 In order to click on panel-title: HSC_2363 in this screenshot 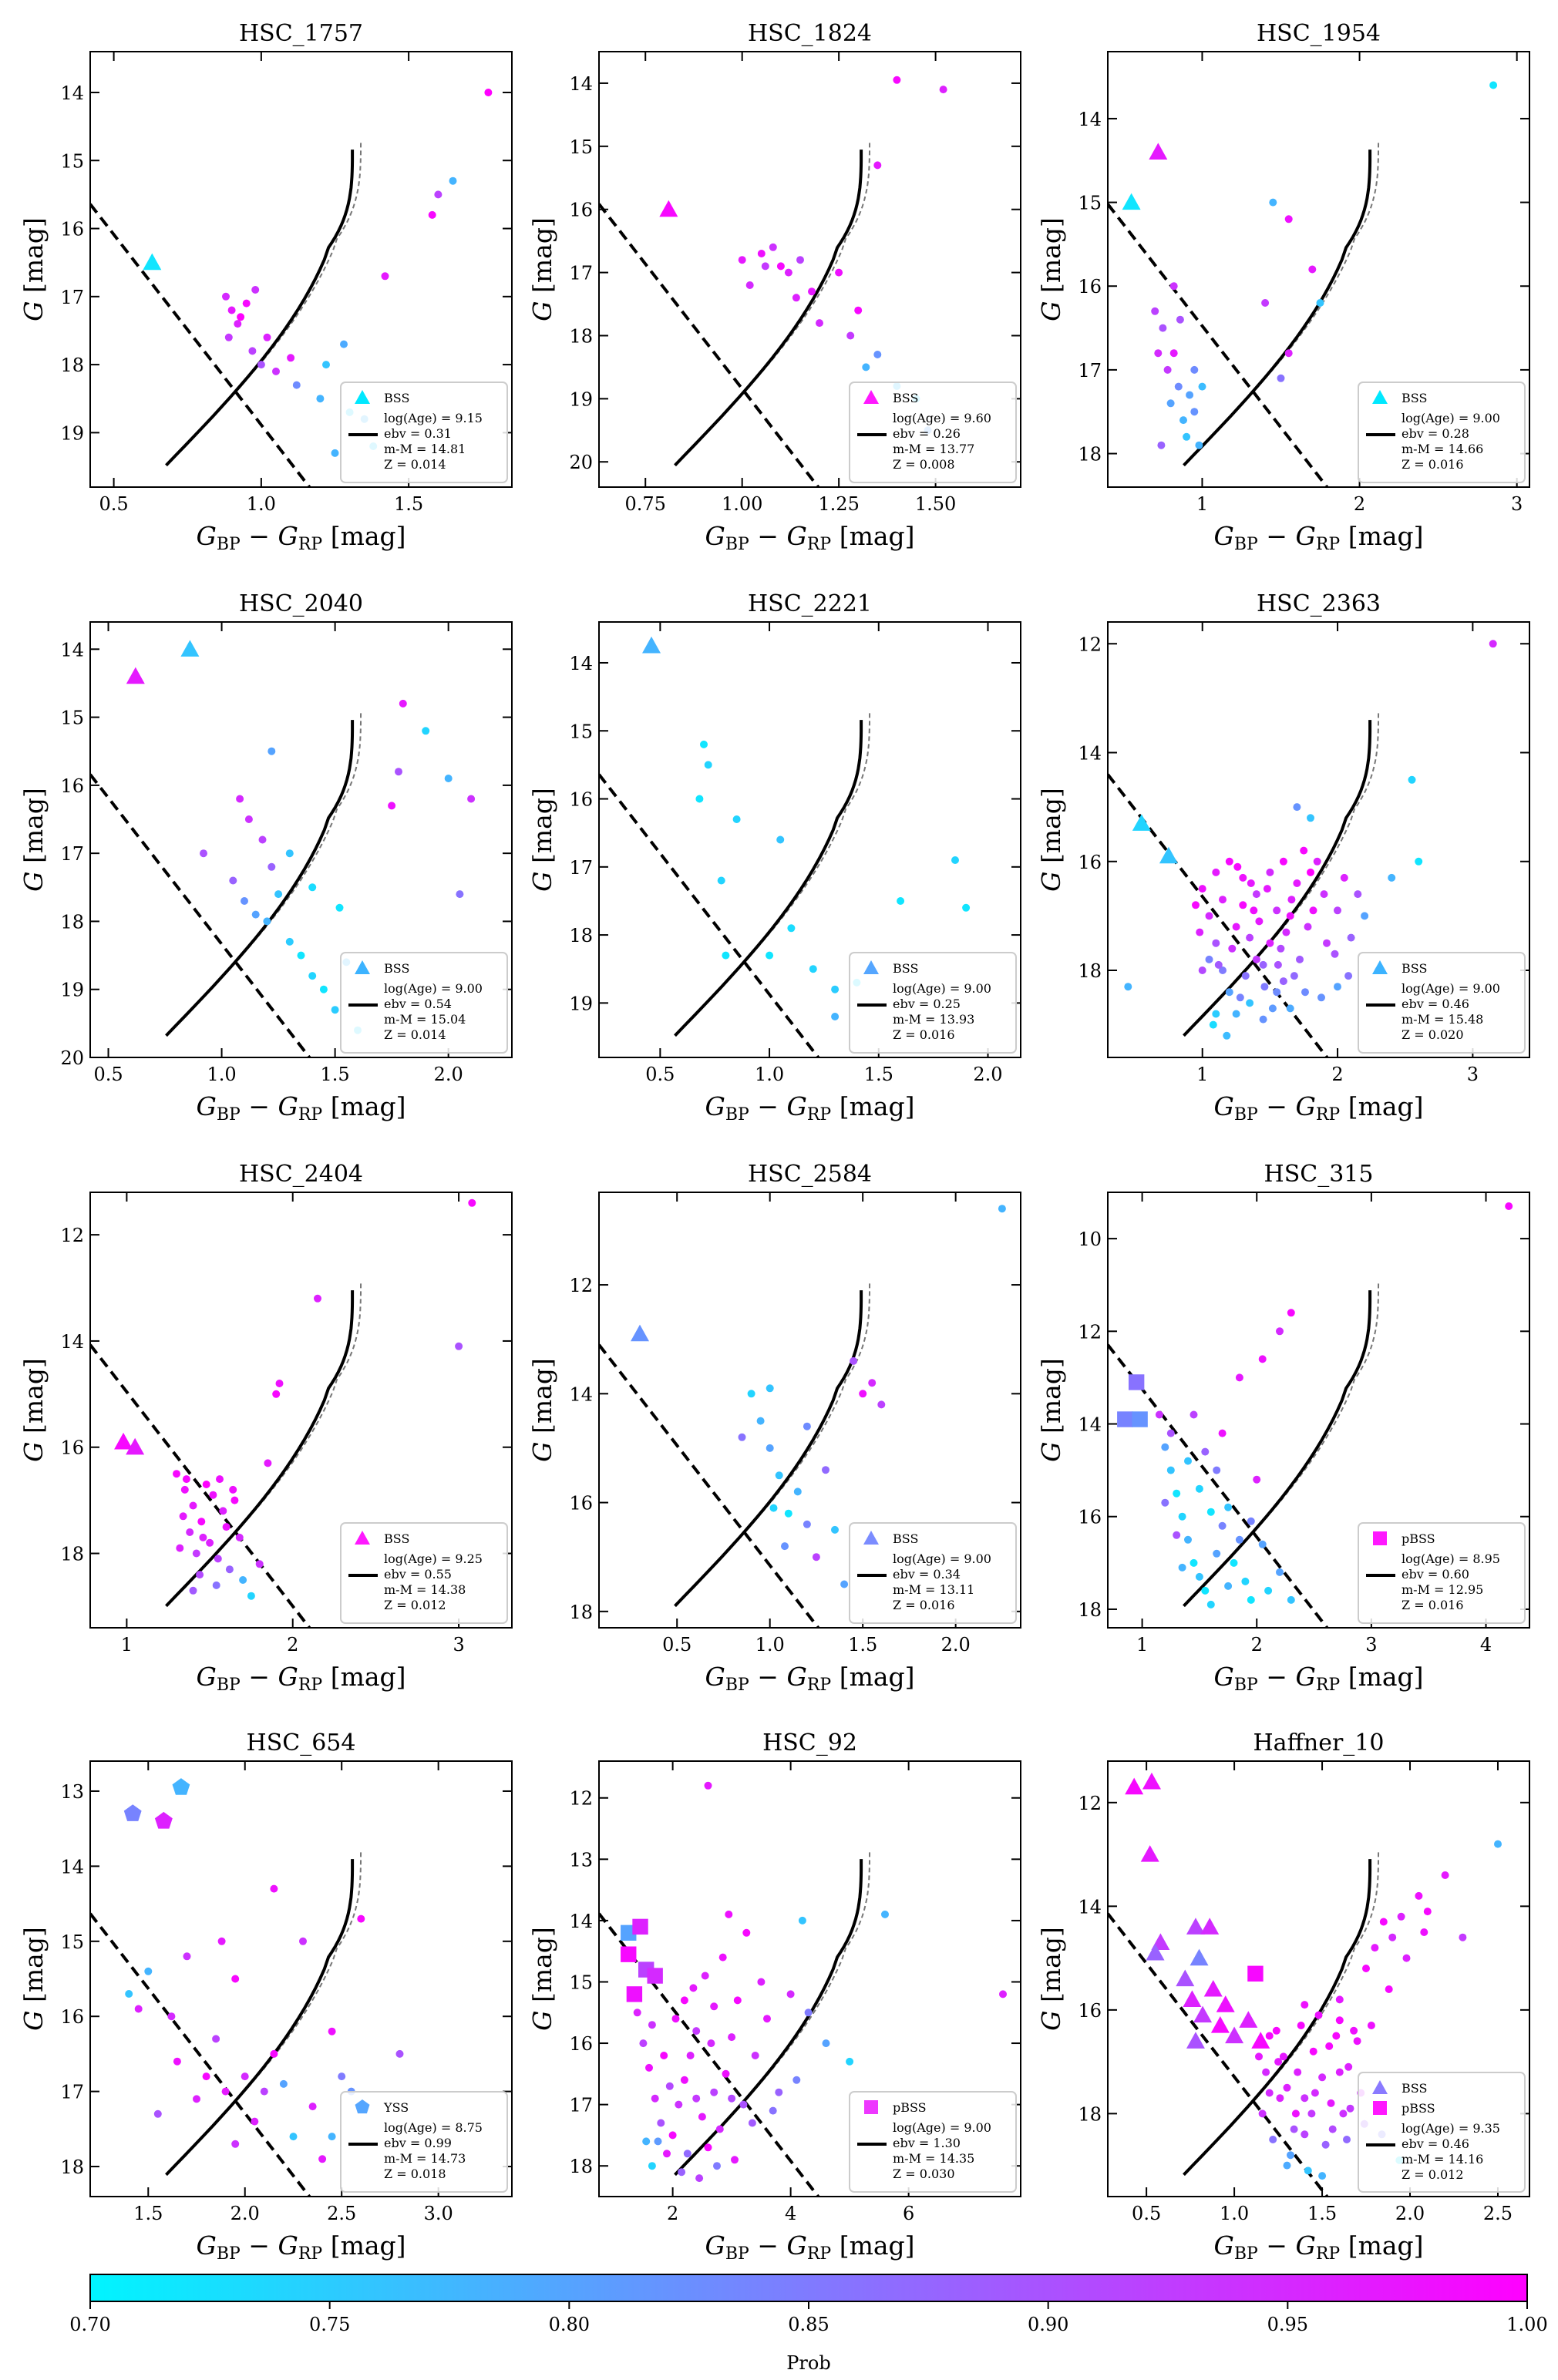, I will do `click(1319, 603)`.